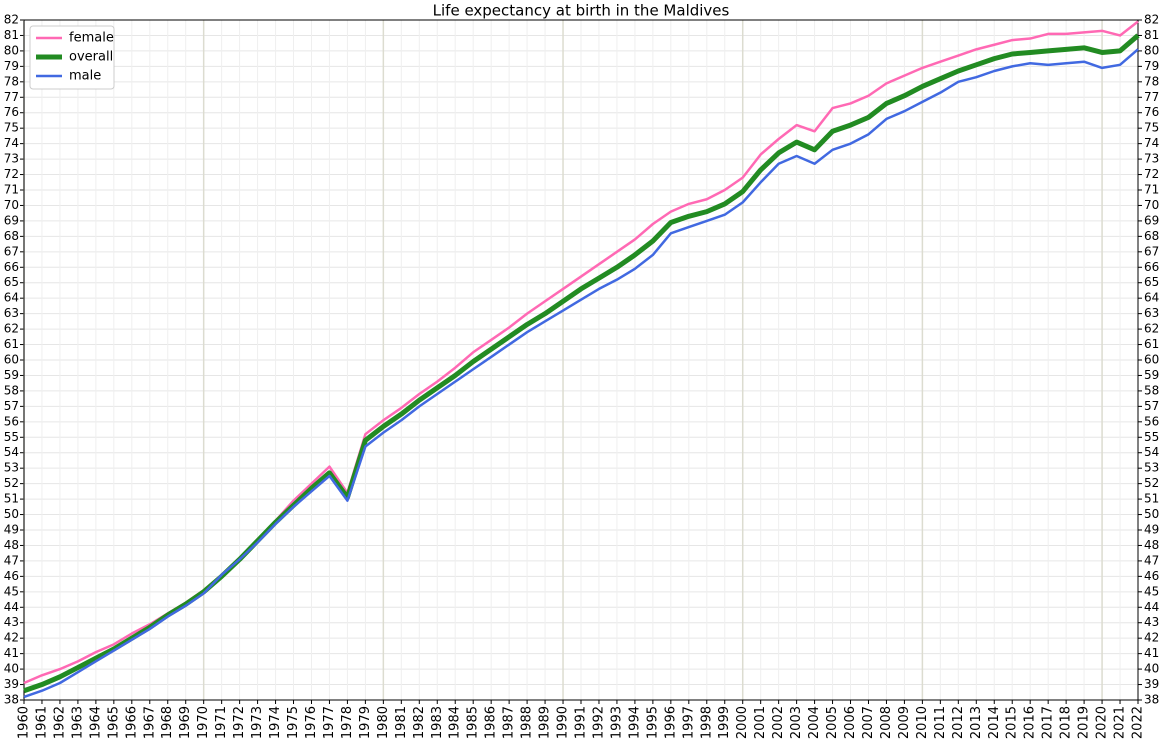 The height and width of the screenshot is (743, 1162). I want to click on y-tick-label: 66, so click(11, 267).